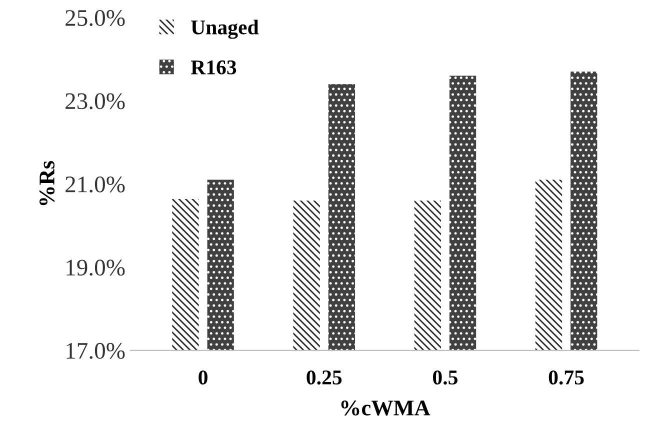 The height and width of the screenshot is (438, 652). I want to click on x-tick-label: 0.5, so click(445, 377).